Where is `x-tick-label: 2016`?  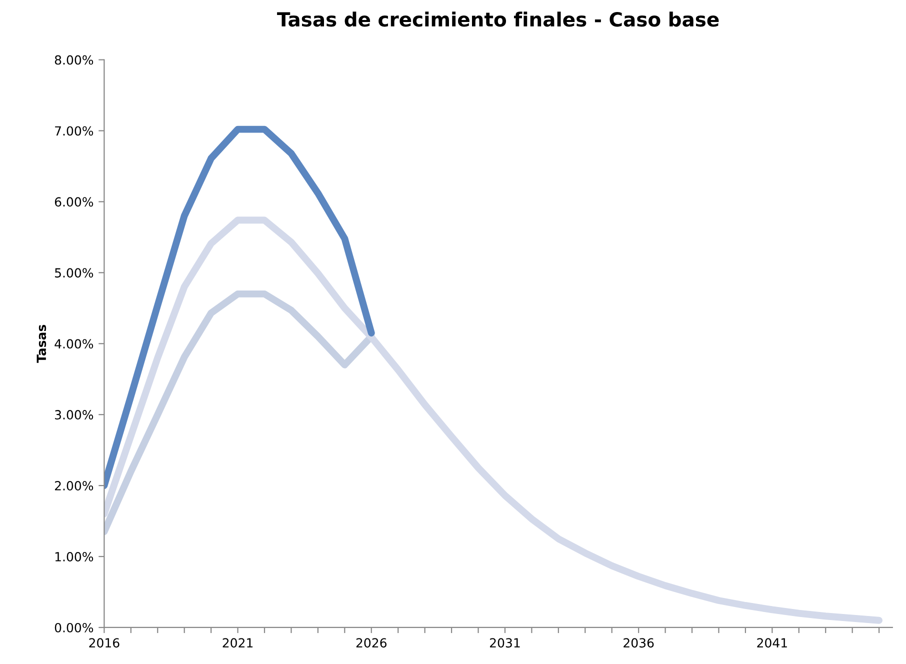
x-tick-label: 2016 is located at coordinates (104, 643).